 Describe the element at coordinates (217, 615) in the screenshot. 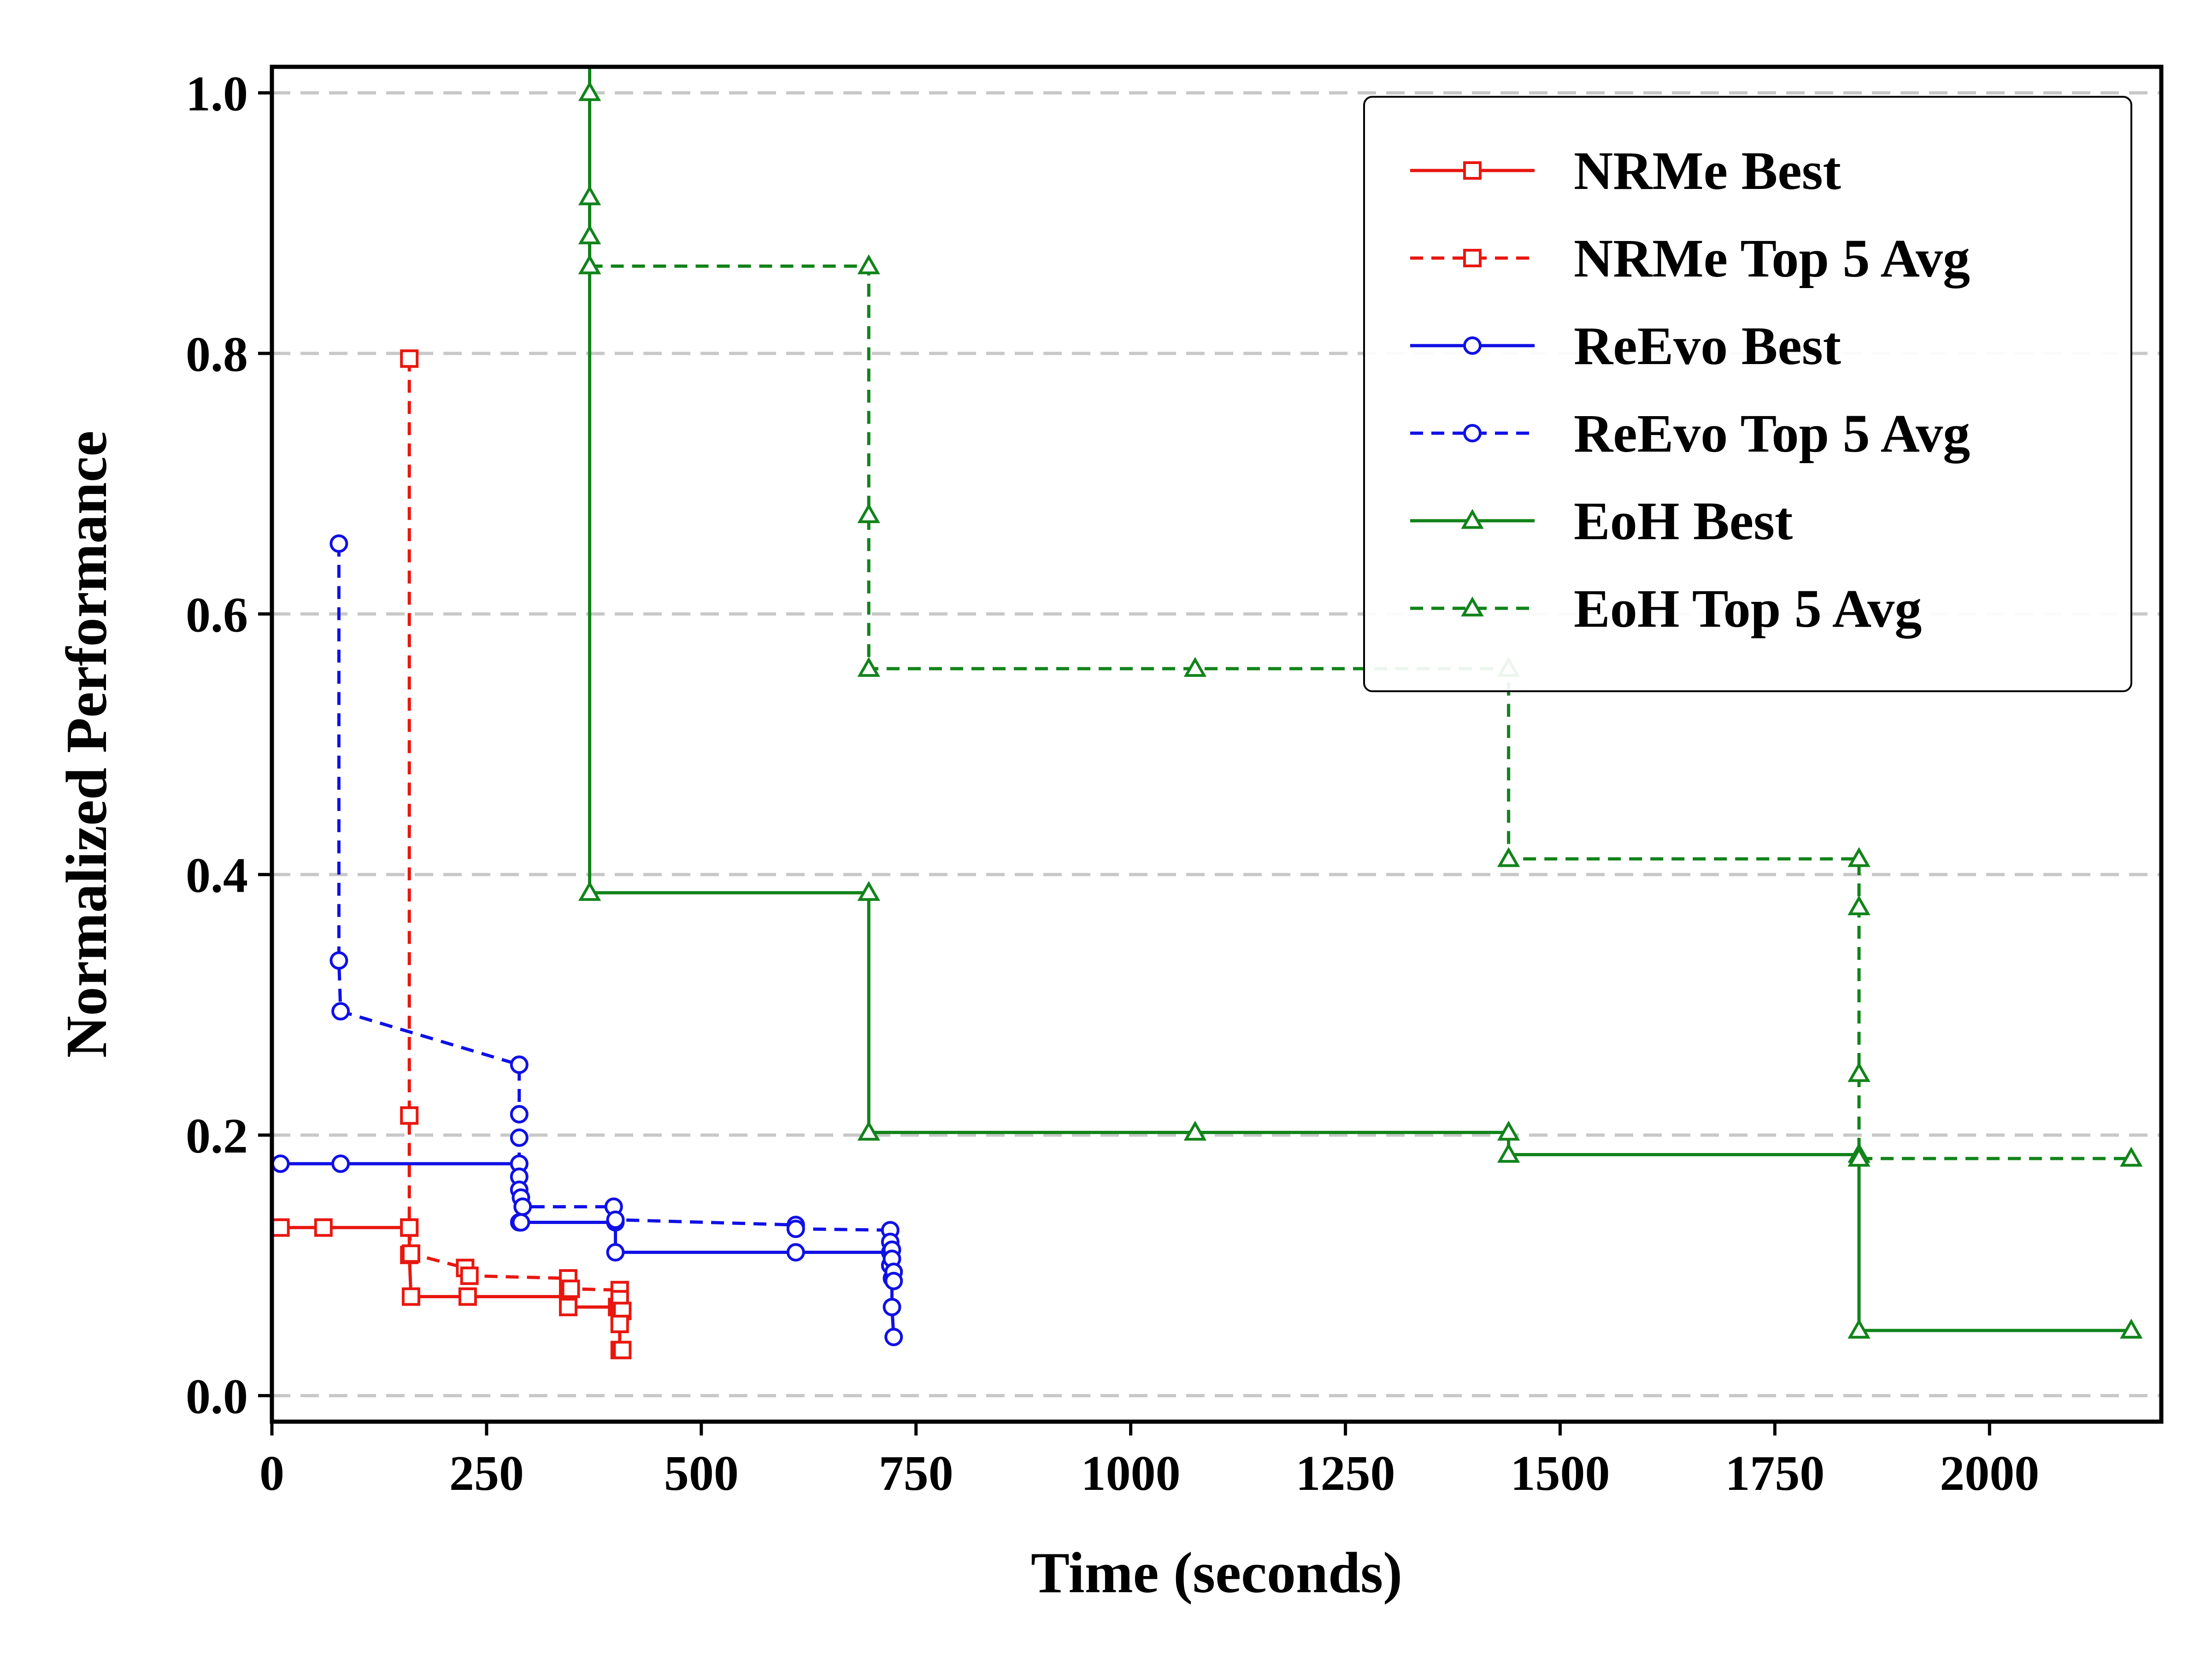

I see `y-tick-label: 0.6` at that location.